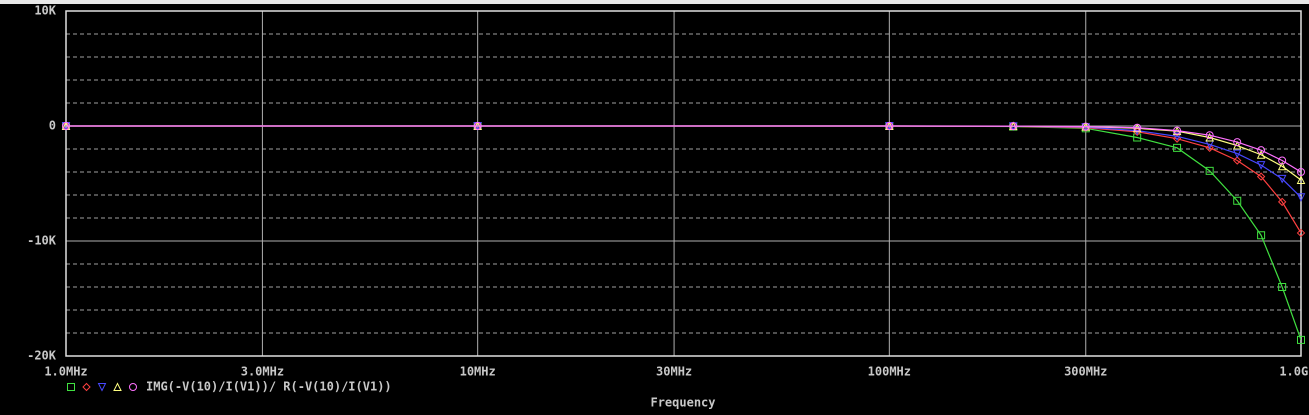  I want to click on x-axis-label: Frequency, so click(682, 403).